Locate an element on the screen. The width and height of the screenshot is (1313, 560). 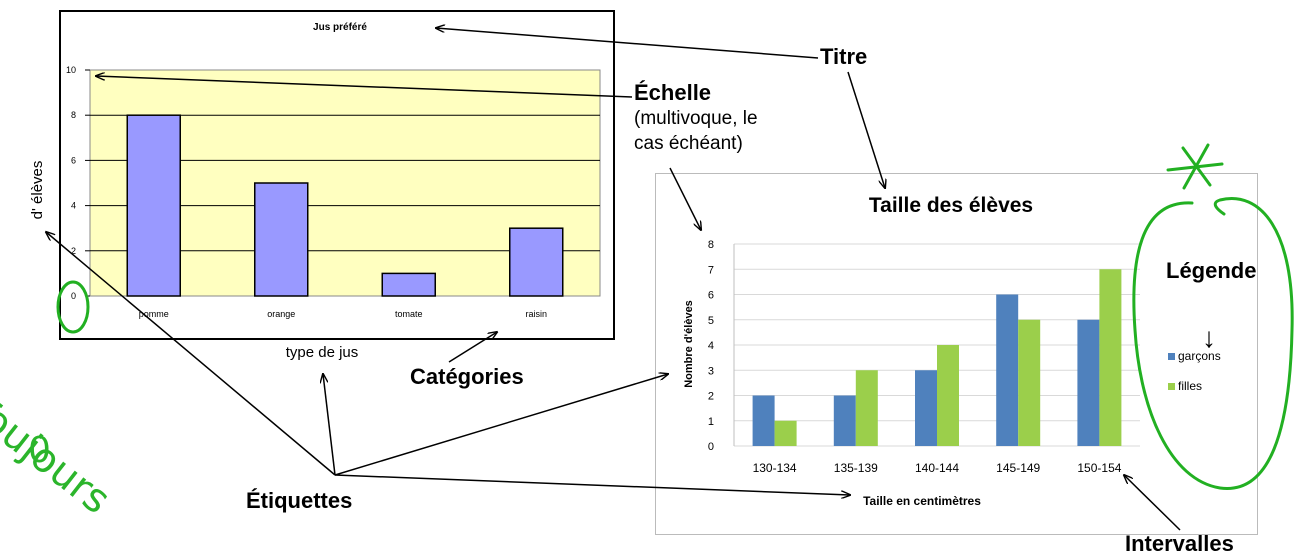
x-category-label: pomme is located at coordinates (154, 314).